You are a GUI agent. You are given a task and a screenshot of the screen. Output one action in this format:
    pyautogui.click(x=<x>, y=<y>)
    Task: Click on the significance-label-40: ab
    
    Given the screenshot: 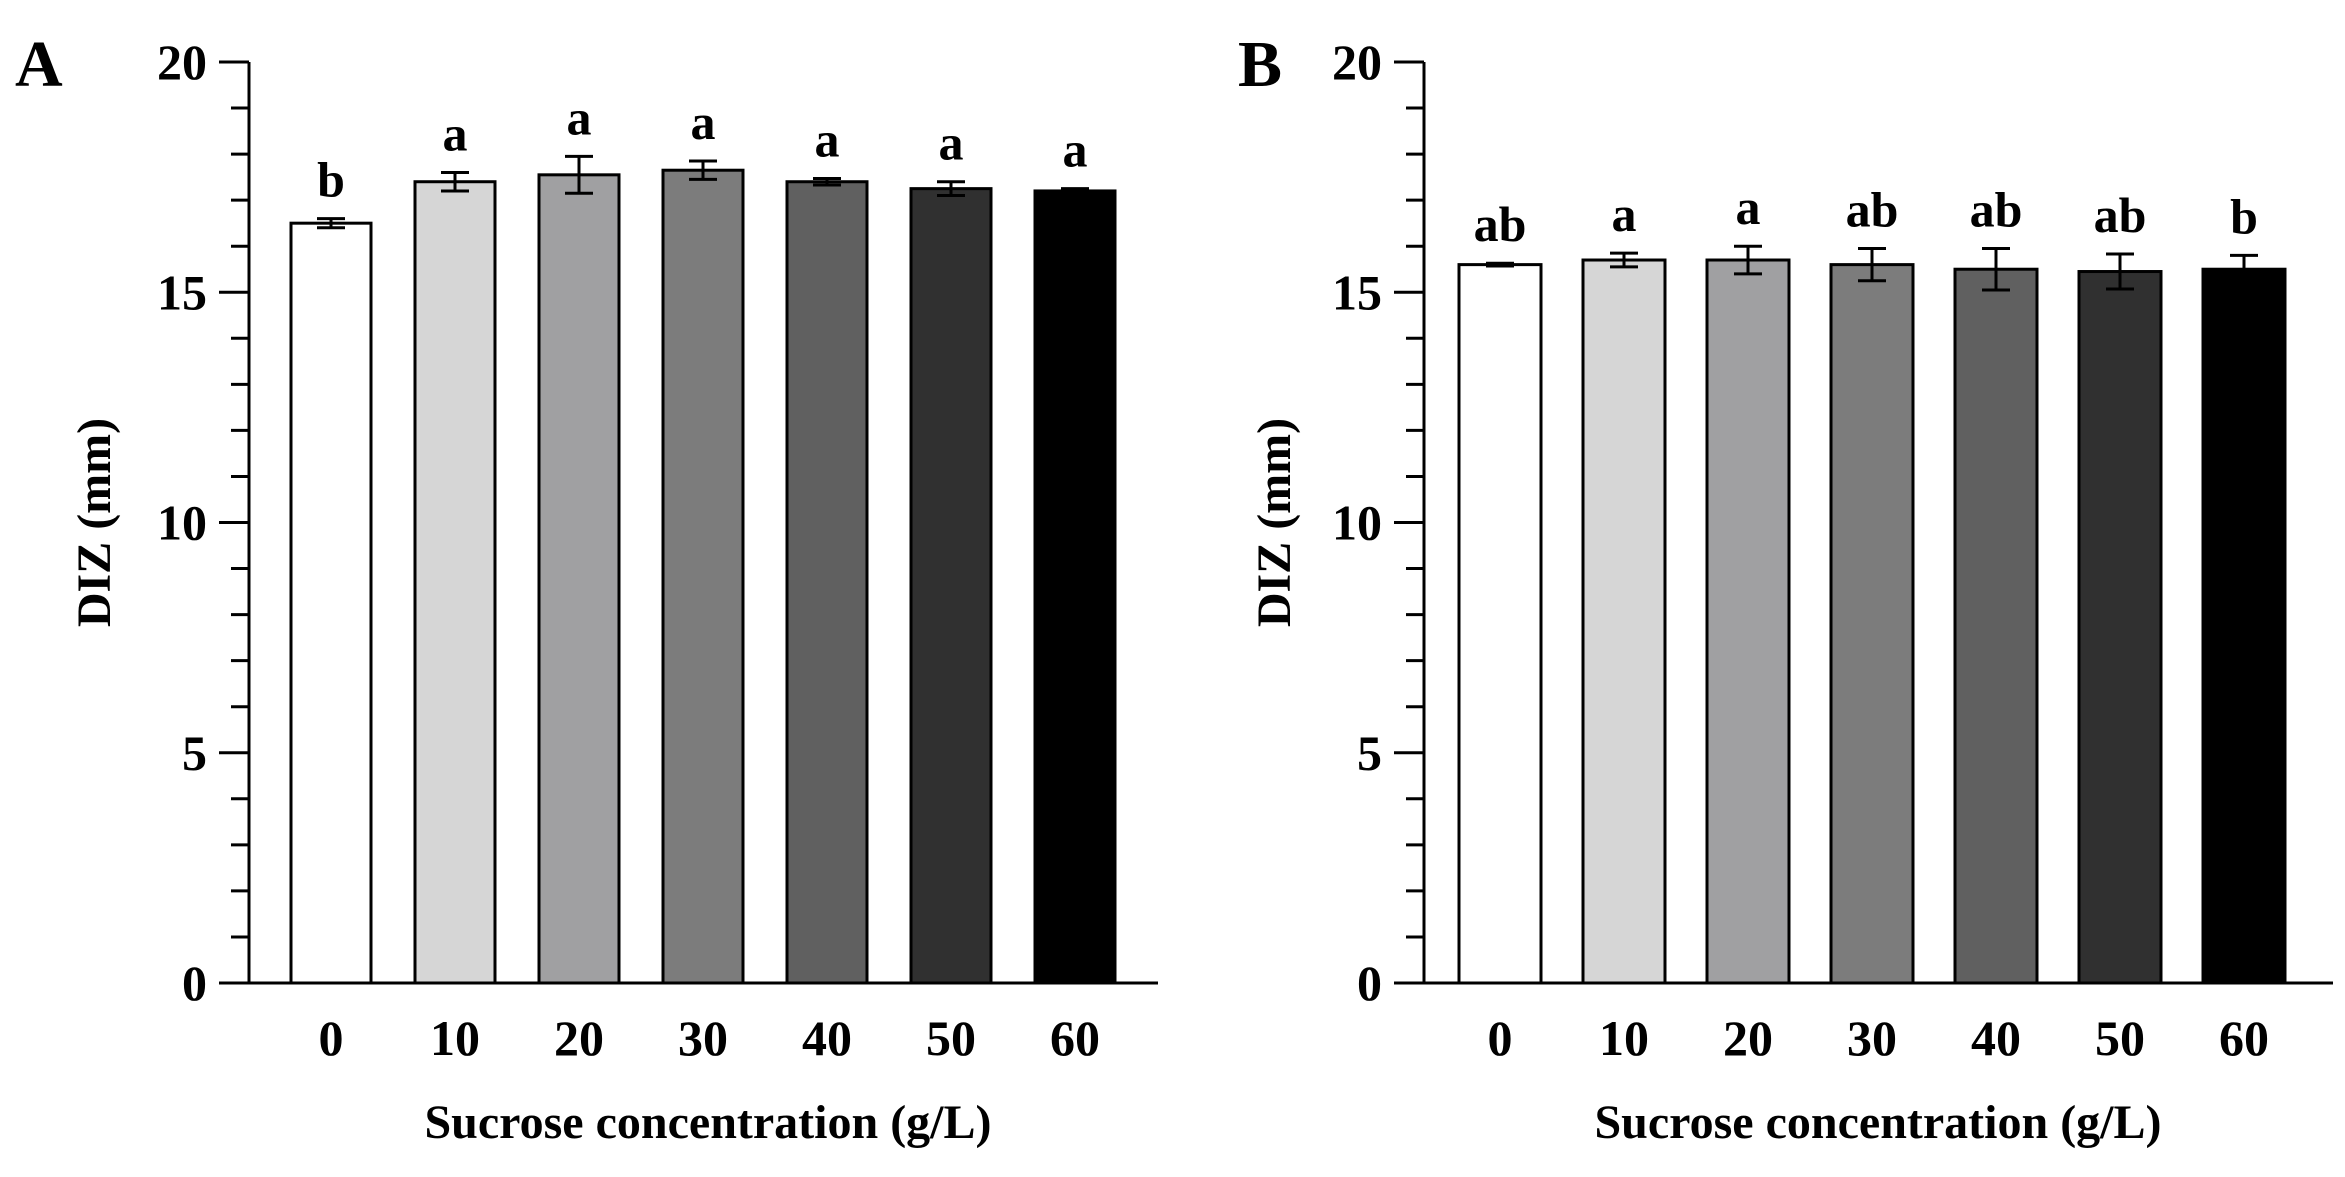 What is the action you would take?
    pyautogui.click(x=1996, y=210)
    